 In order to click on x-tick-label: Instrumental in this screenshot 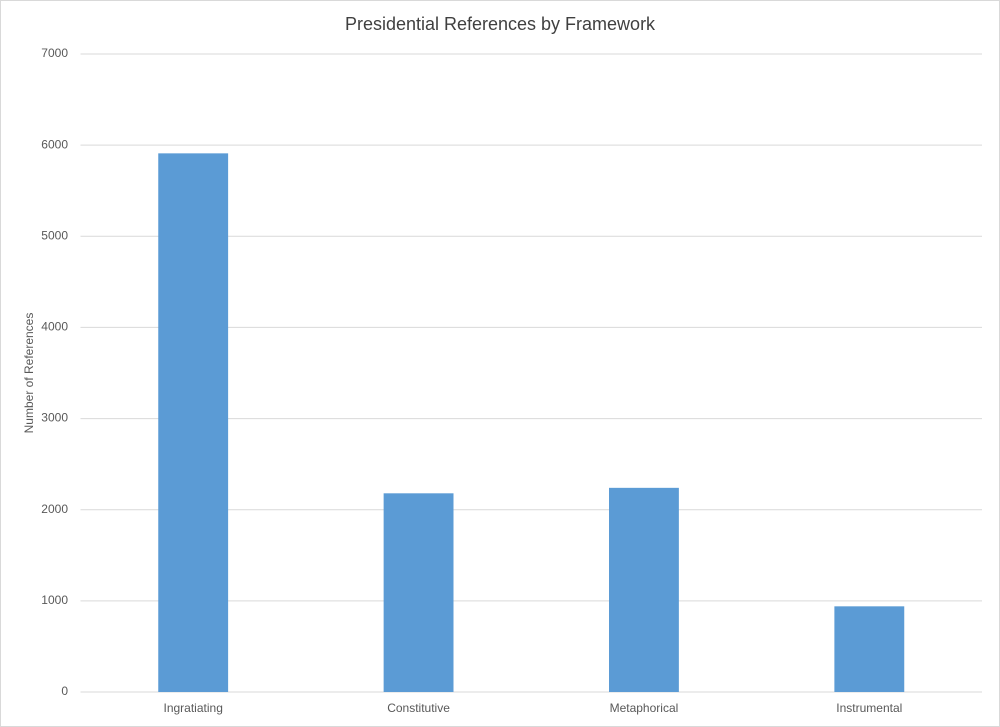, I will do `click(869, 708)`.